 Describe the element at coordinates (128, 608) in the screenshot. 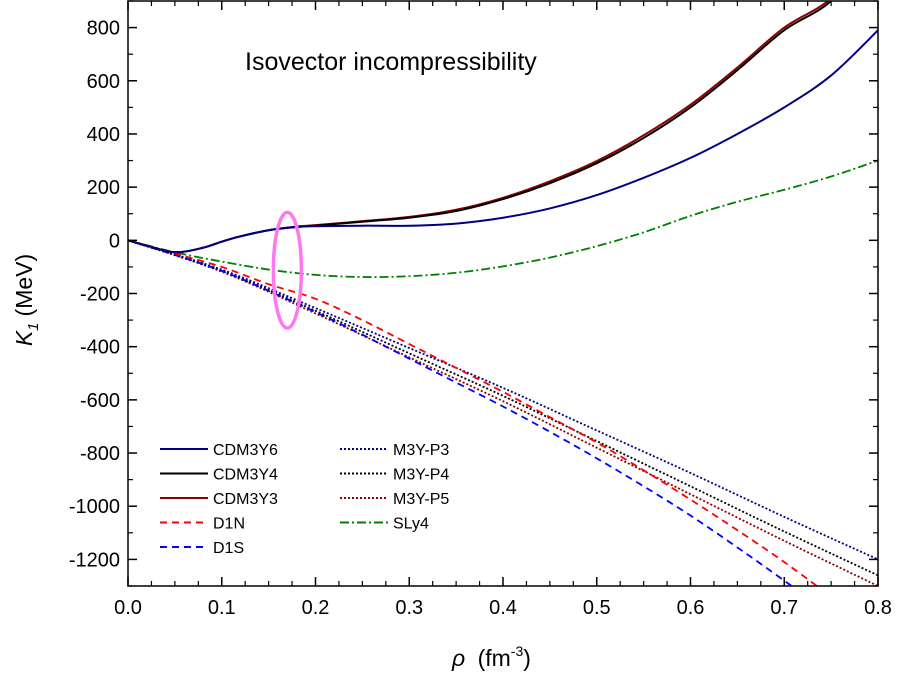

I see `x-tick-label: 0.0` at that location.